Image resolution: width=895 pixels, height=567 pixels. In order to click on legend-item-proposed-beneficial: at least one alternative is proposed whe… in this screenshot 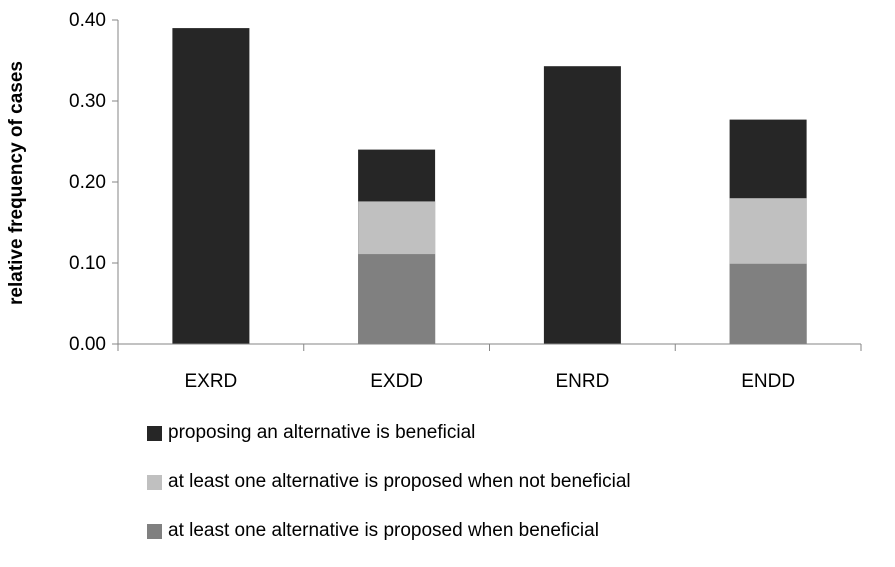, I will do `click(389, 531)`.